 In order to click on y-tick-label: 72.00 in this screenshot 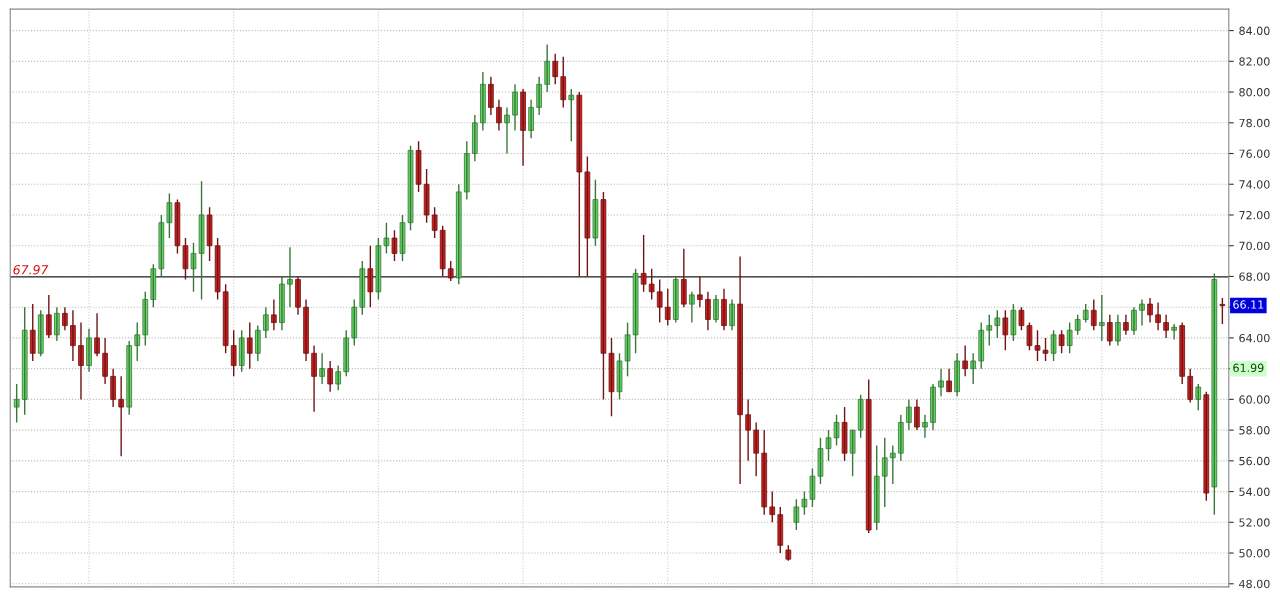, I will do `click(1254, 215)`.